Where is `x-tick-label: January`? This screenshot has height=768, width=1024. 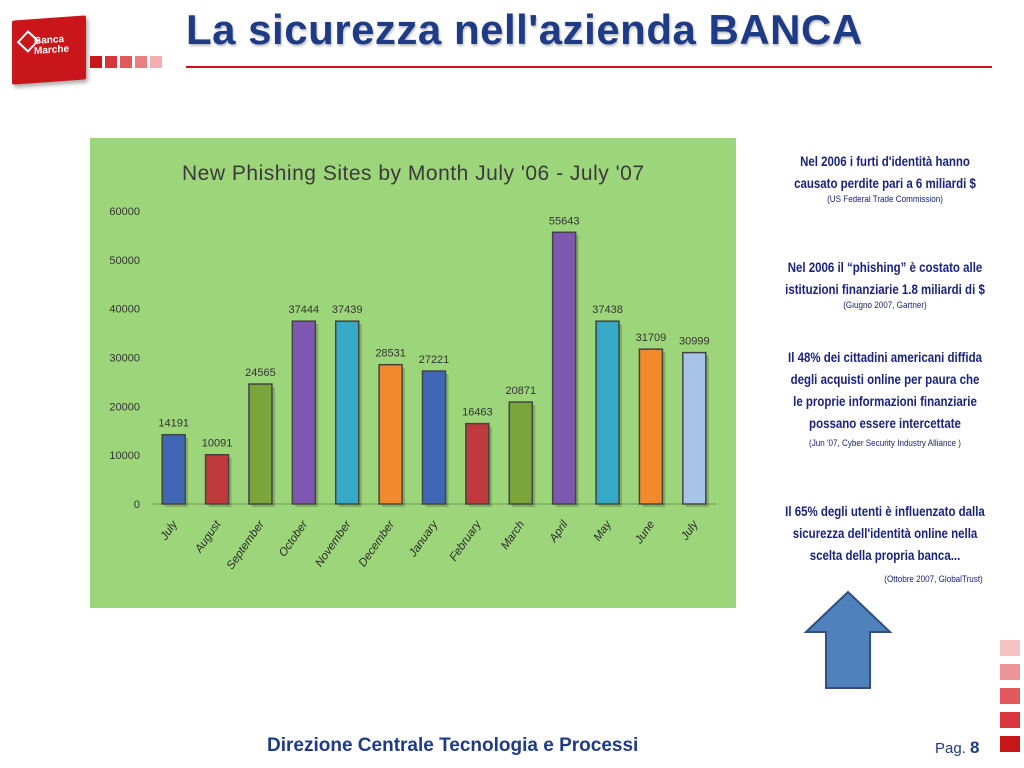 x-tick-label: January is located at coordinates (424, 539).